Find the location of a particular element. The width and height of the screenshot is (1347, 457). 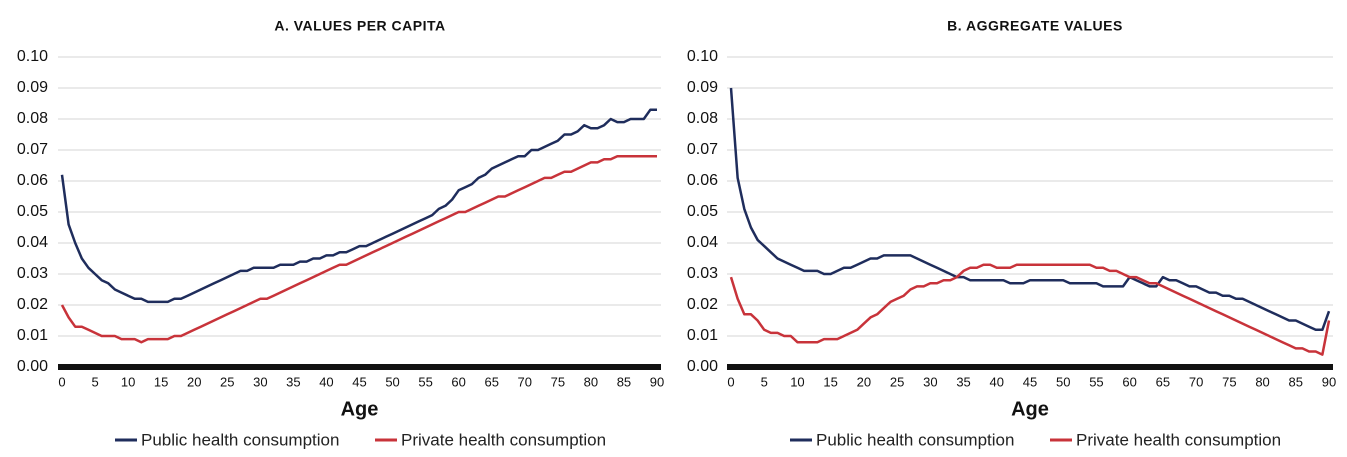

chart-title: B. AGGREGATE VALUES is located at coordinates (1035, 26).